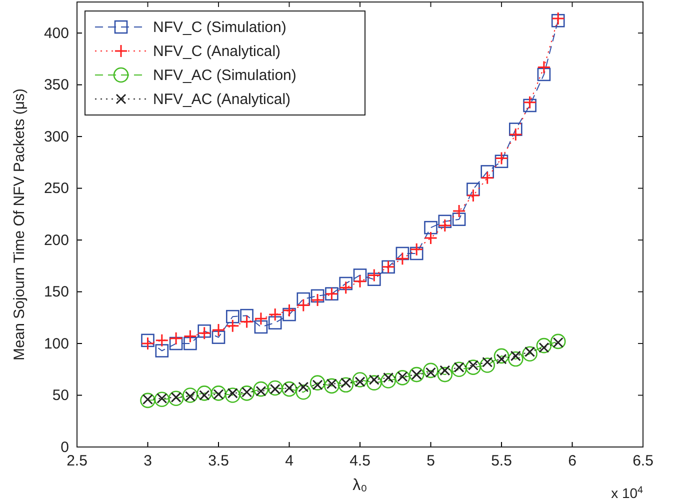  I want to click on x-tick-label: 3.5, so click(218, 461).